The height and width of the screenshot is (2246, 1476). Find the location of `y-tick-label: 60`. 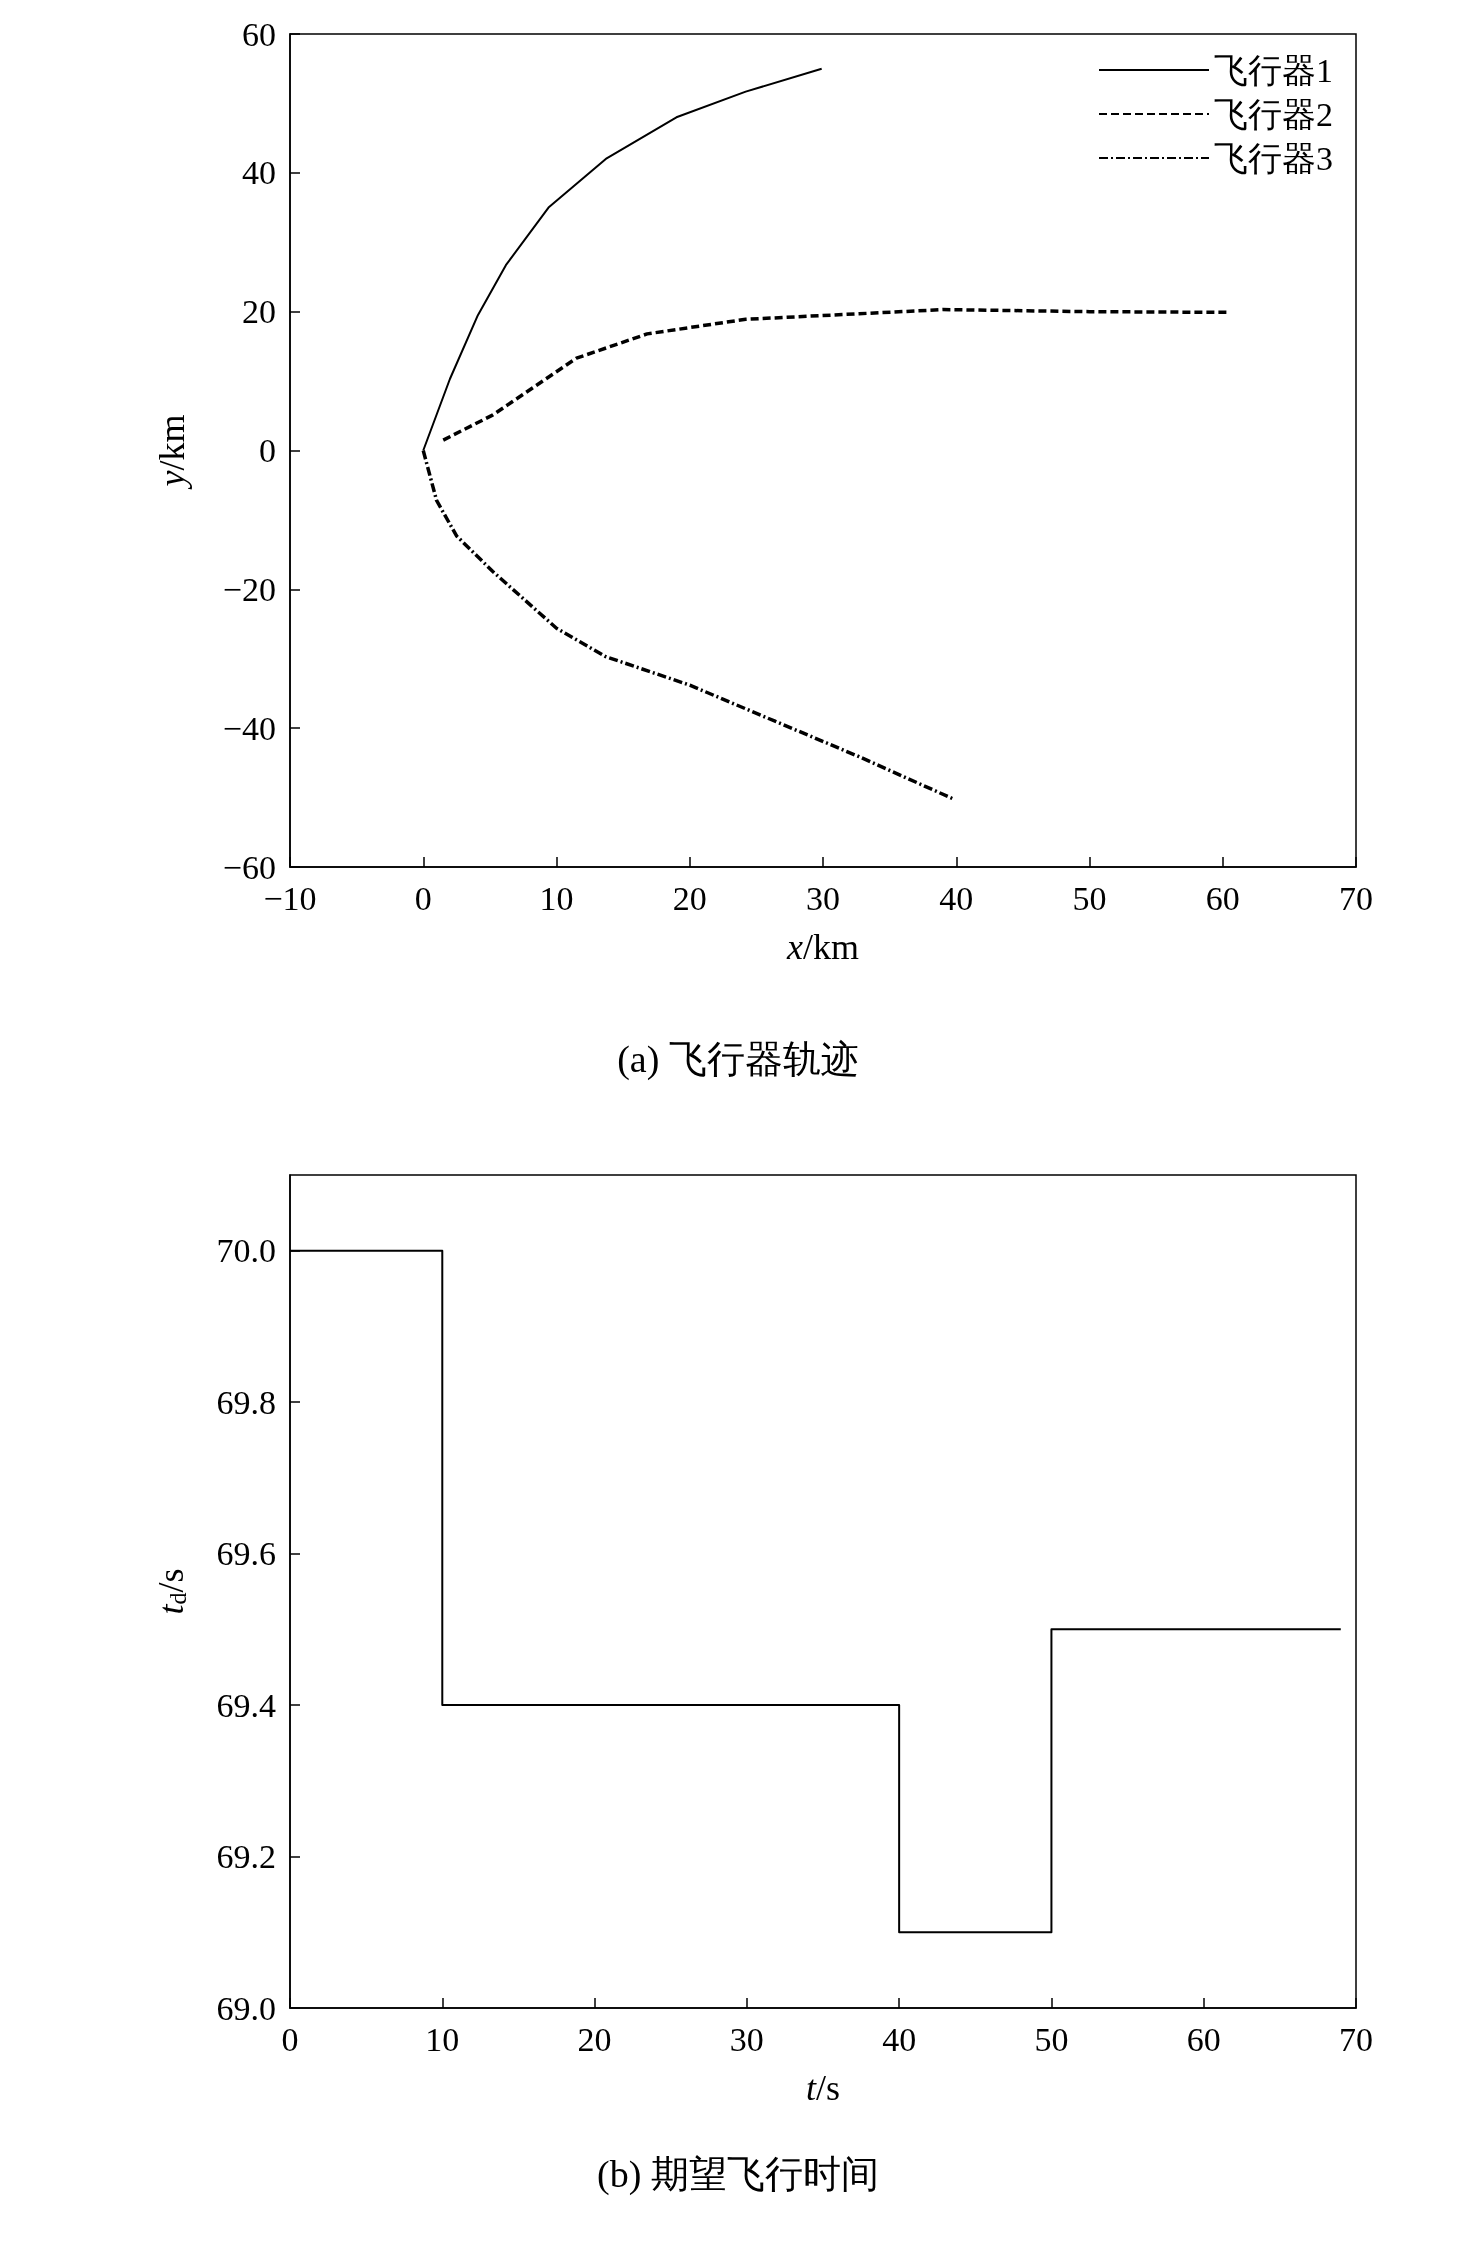

y-tick-label: 60 is located at coordinates (259, 34).